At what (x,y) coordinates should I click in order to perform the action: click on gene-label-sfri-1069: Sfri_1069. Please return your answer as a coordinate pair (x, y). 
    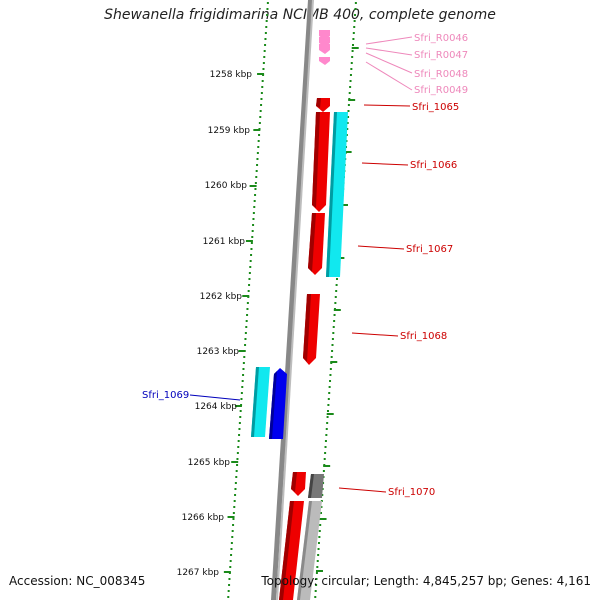
    Looking at the image, I should click on (165, 395).